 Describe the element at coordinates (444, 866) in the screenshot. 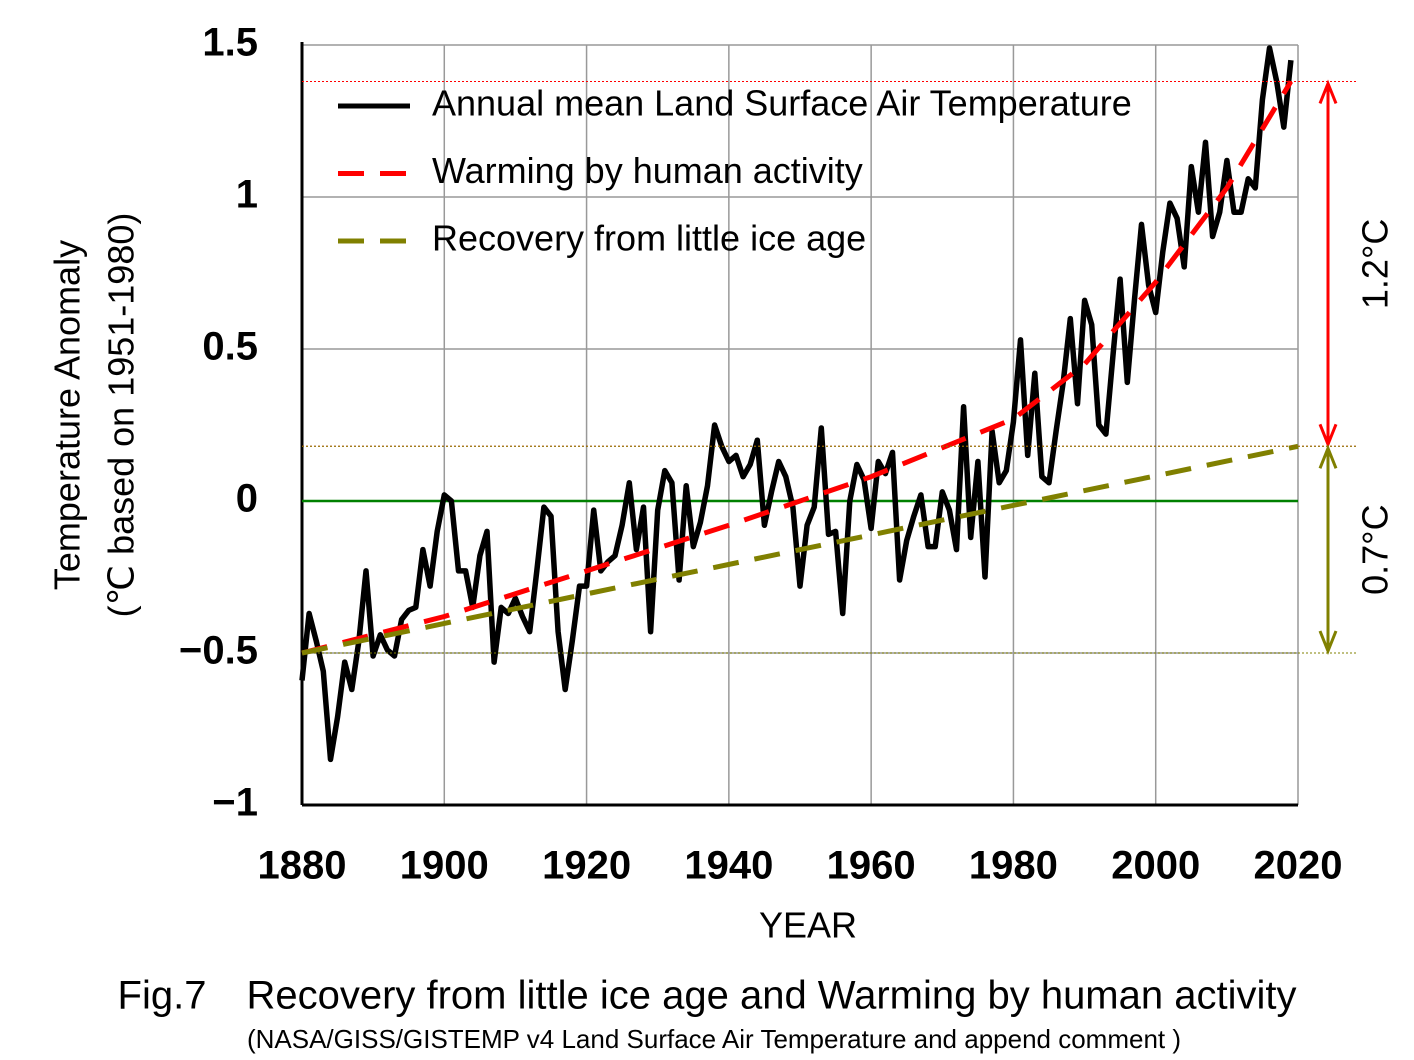

I see `x-tick-label: 1900` at that location.